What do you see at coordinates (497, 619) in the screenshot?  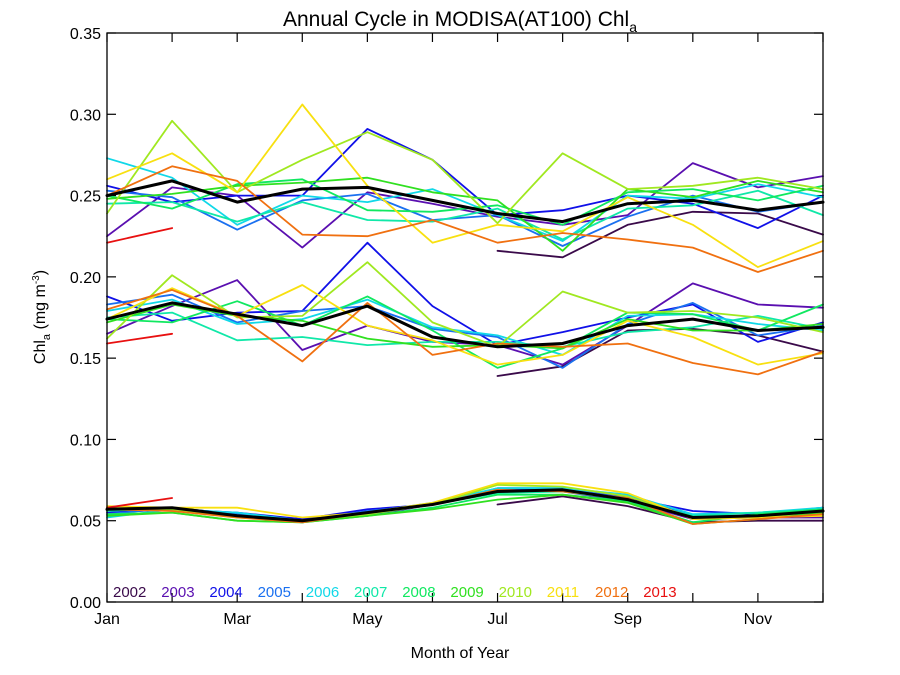 I see `x-tick-label: Jul` at bounding box center [497, 619].